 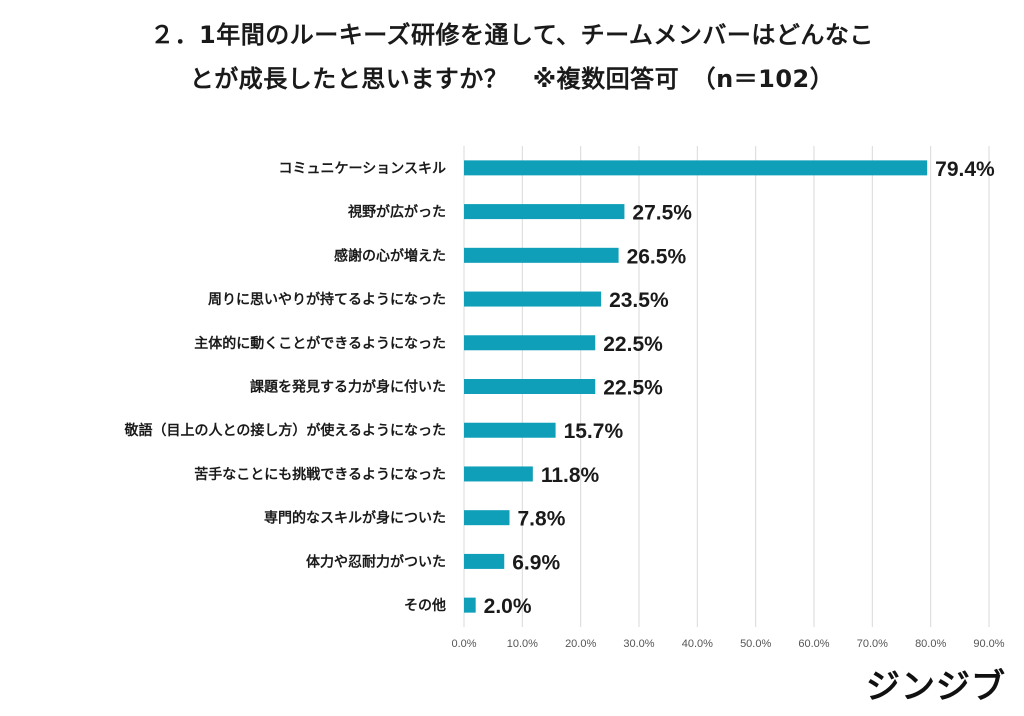 I want to click on x-tick-label: 40.0%, so click(x=697, y=644).